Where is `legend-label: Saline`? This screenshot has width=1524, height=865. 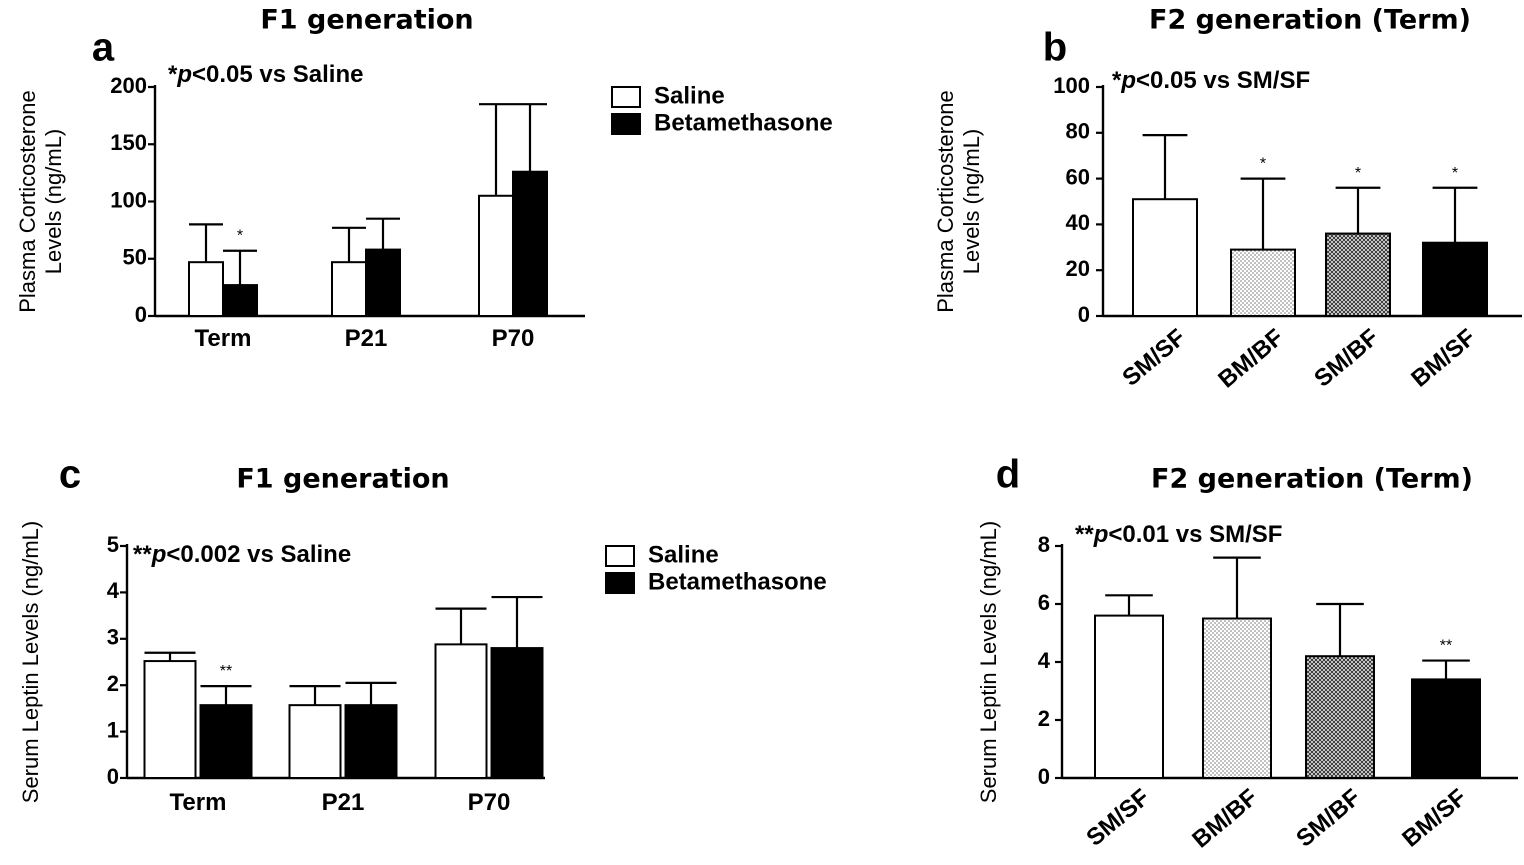 legend-label: Saline is located at coordinates (689, 95).